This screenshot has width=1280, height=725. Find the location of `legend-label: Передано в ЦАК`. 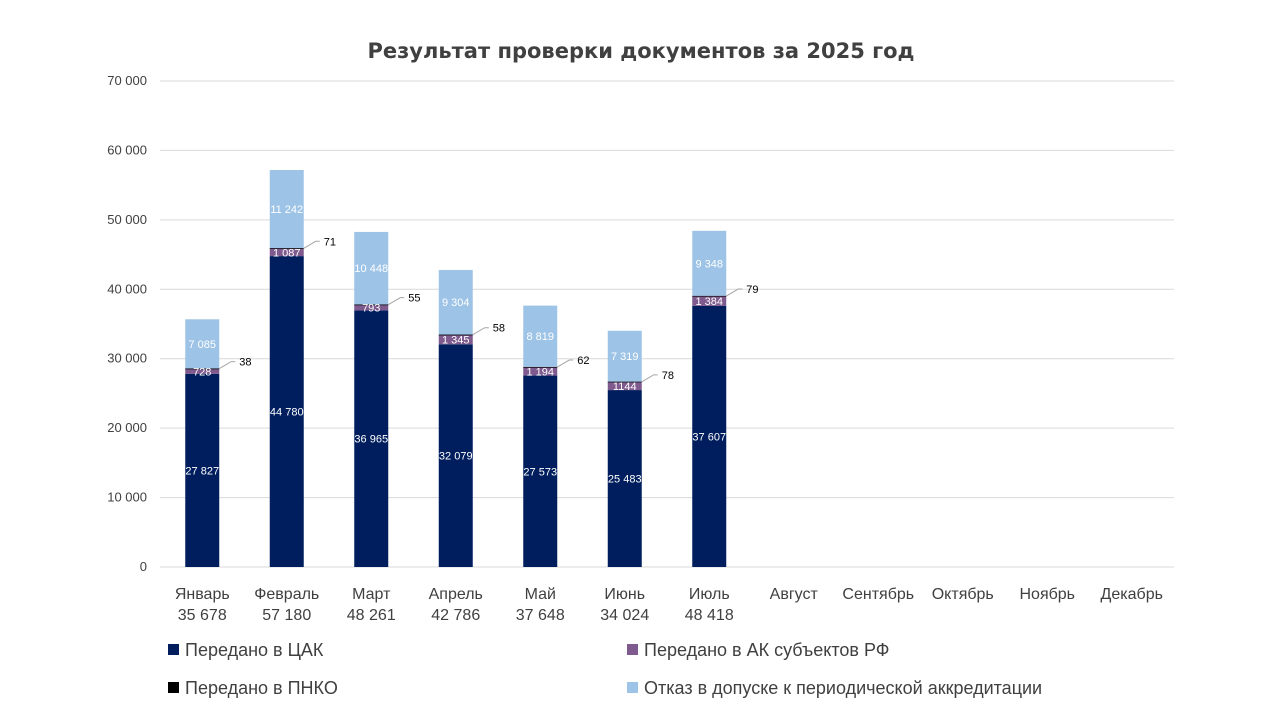

legend-label: Передано в ЦАК is located at coordinates (254, 650).